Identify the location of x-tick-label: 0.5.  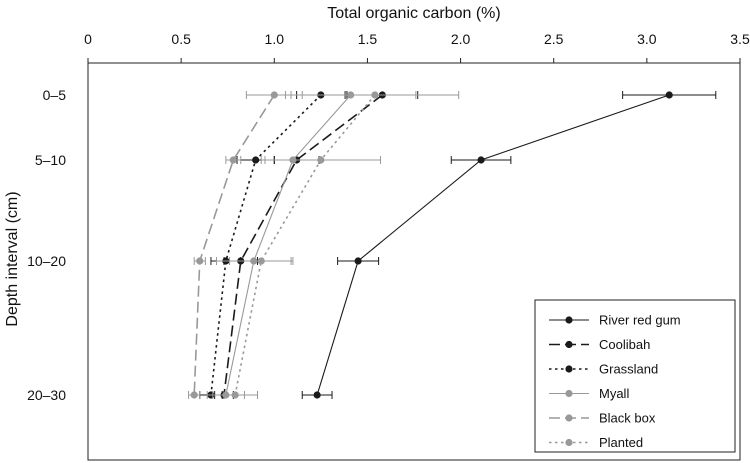
(181, 39).